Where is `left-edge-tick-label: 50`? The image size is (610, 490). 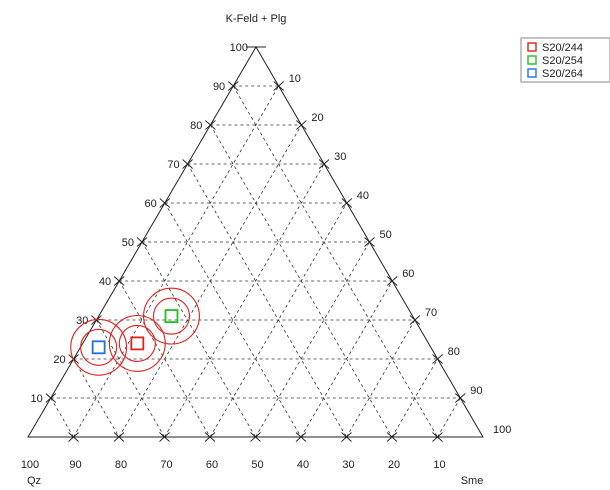 left-edge-tick-label: 50 is located at coordinates (128, 243).